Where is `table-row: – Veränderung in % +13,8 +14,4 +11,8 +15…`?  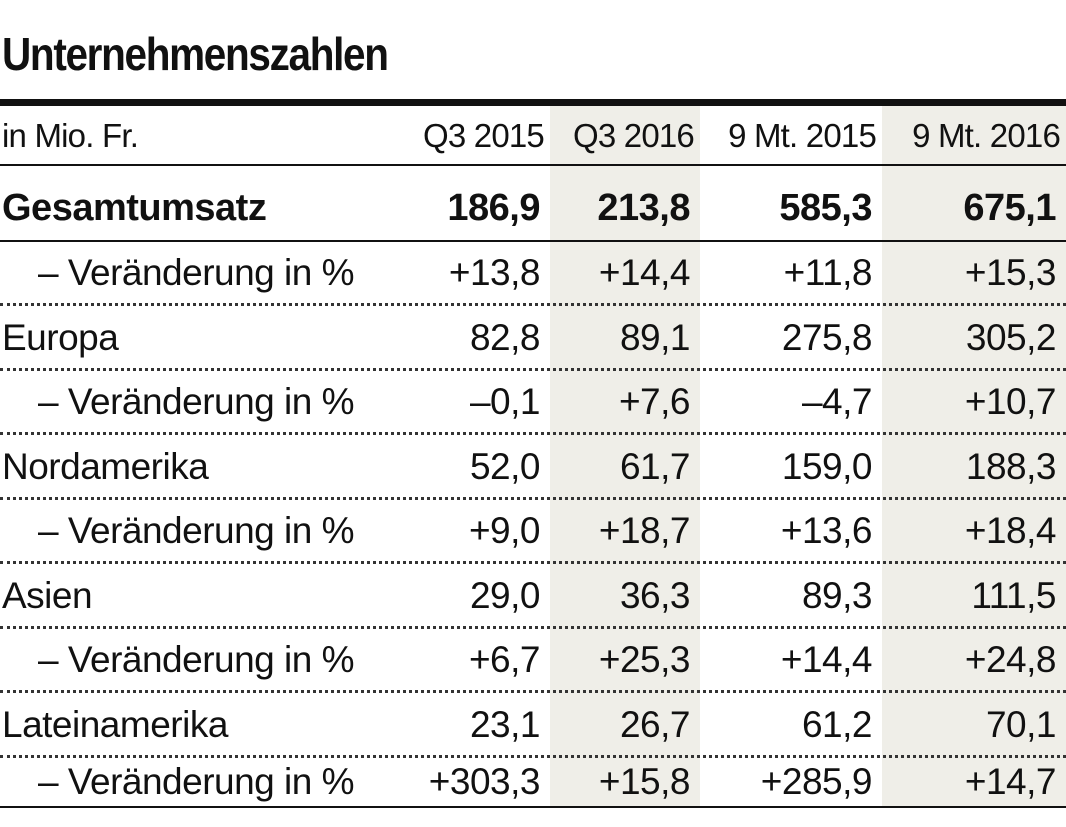
table-row: – Veränderung in % +13,8 +14,4 +11,8 +15… is located at coordinates (533, 273).